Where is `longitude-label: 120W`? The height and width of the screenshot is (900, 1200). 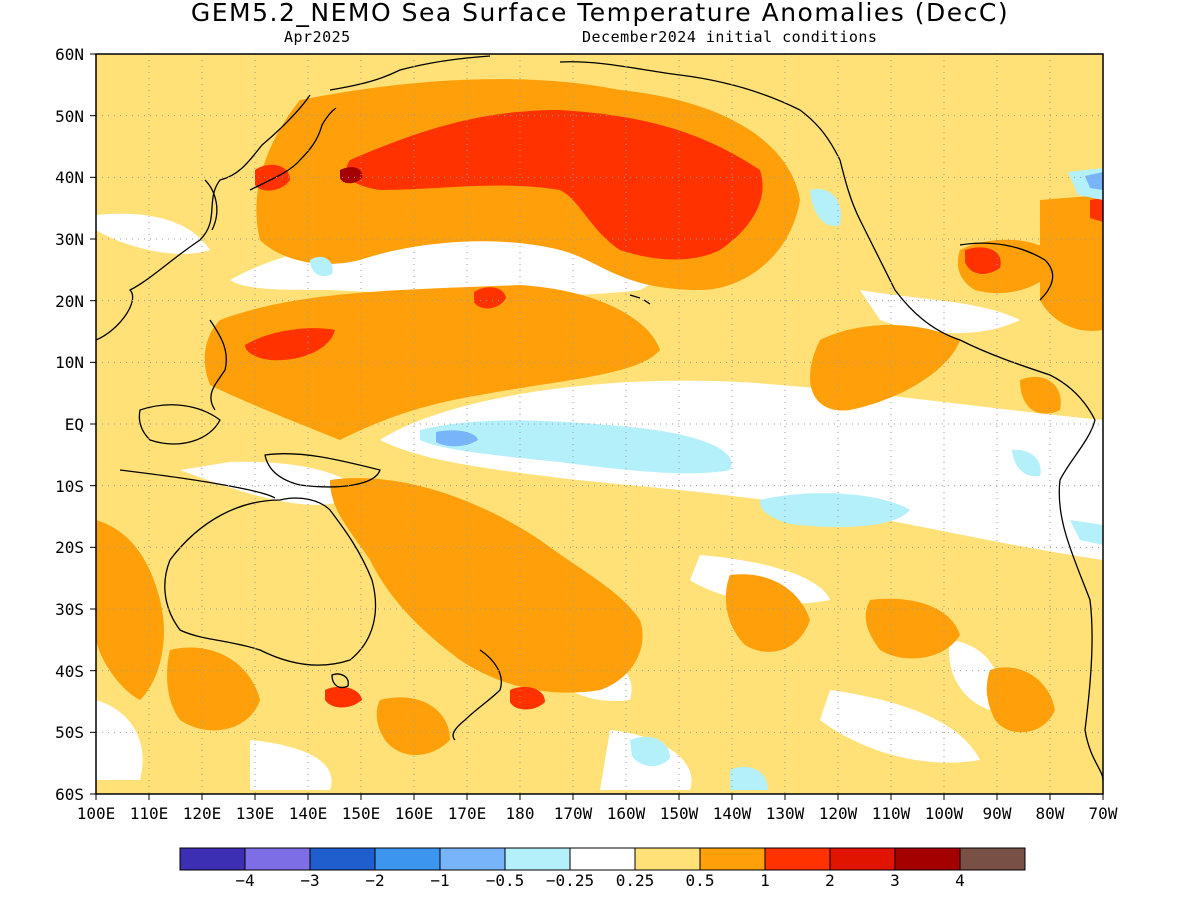 longitude-label: 120W is located at coordinates (838, 813).